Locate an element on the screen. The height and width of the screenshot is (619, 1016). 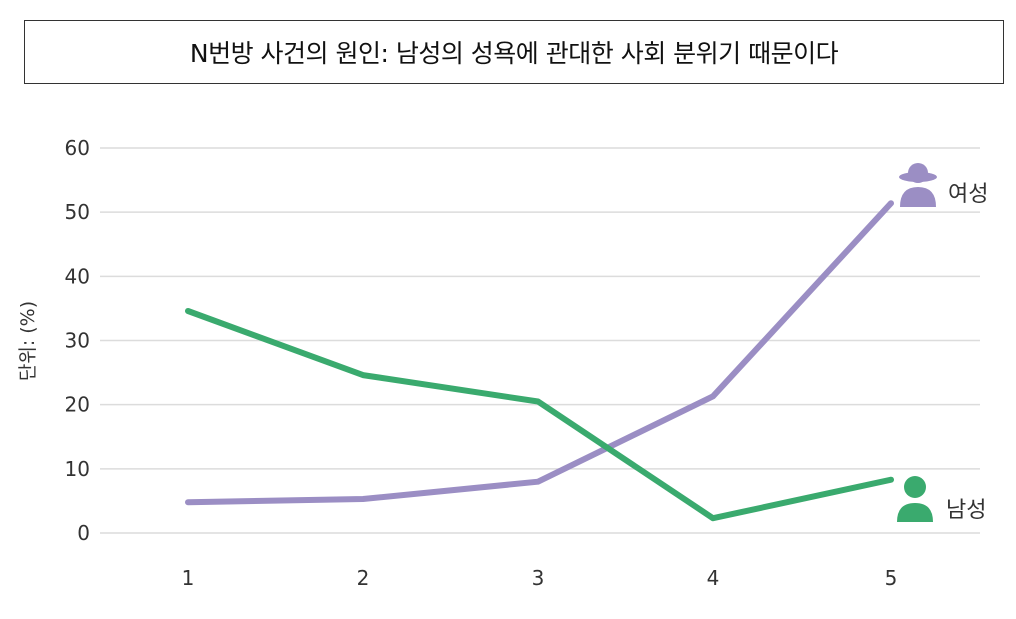
x-tick-label: 3 is located at coordinates (538, 578).